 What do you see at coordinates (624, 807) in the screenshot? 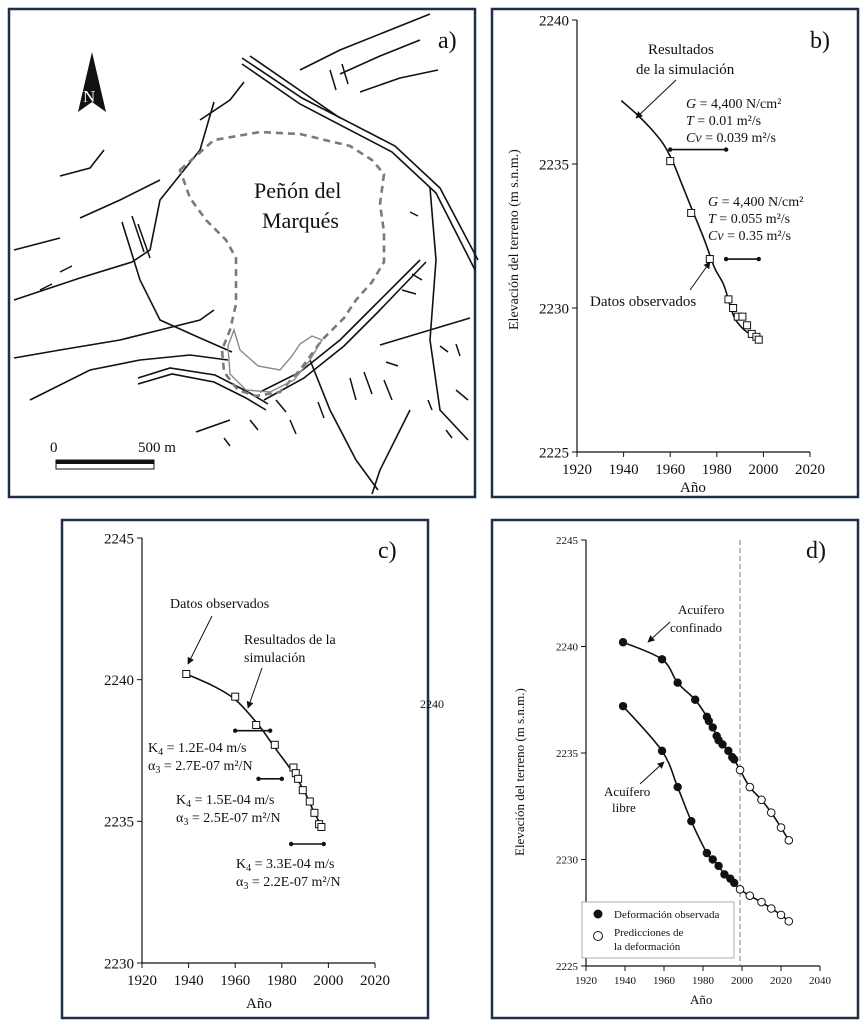
I see `chart-d-libre-label-2: libre` at bounding box center [624, 807].